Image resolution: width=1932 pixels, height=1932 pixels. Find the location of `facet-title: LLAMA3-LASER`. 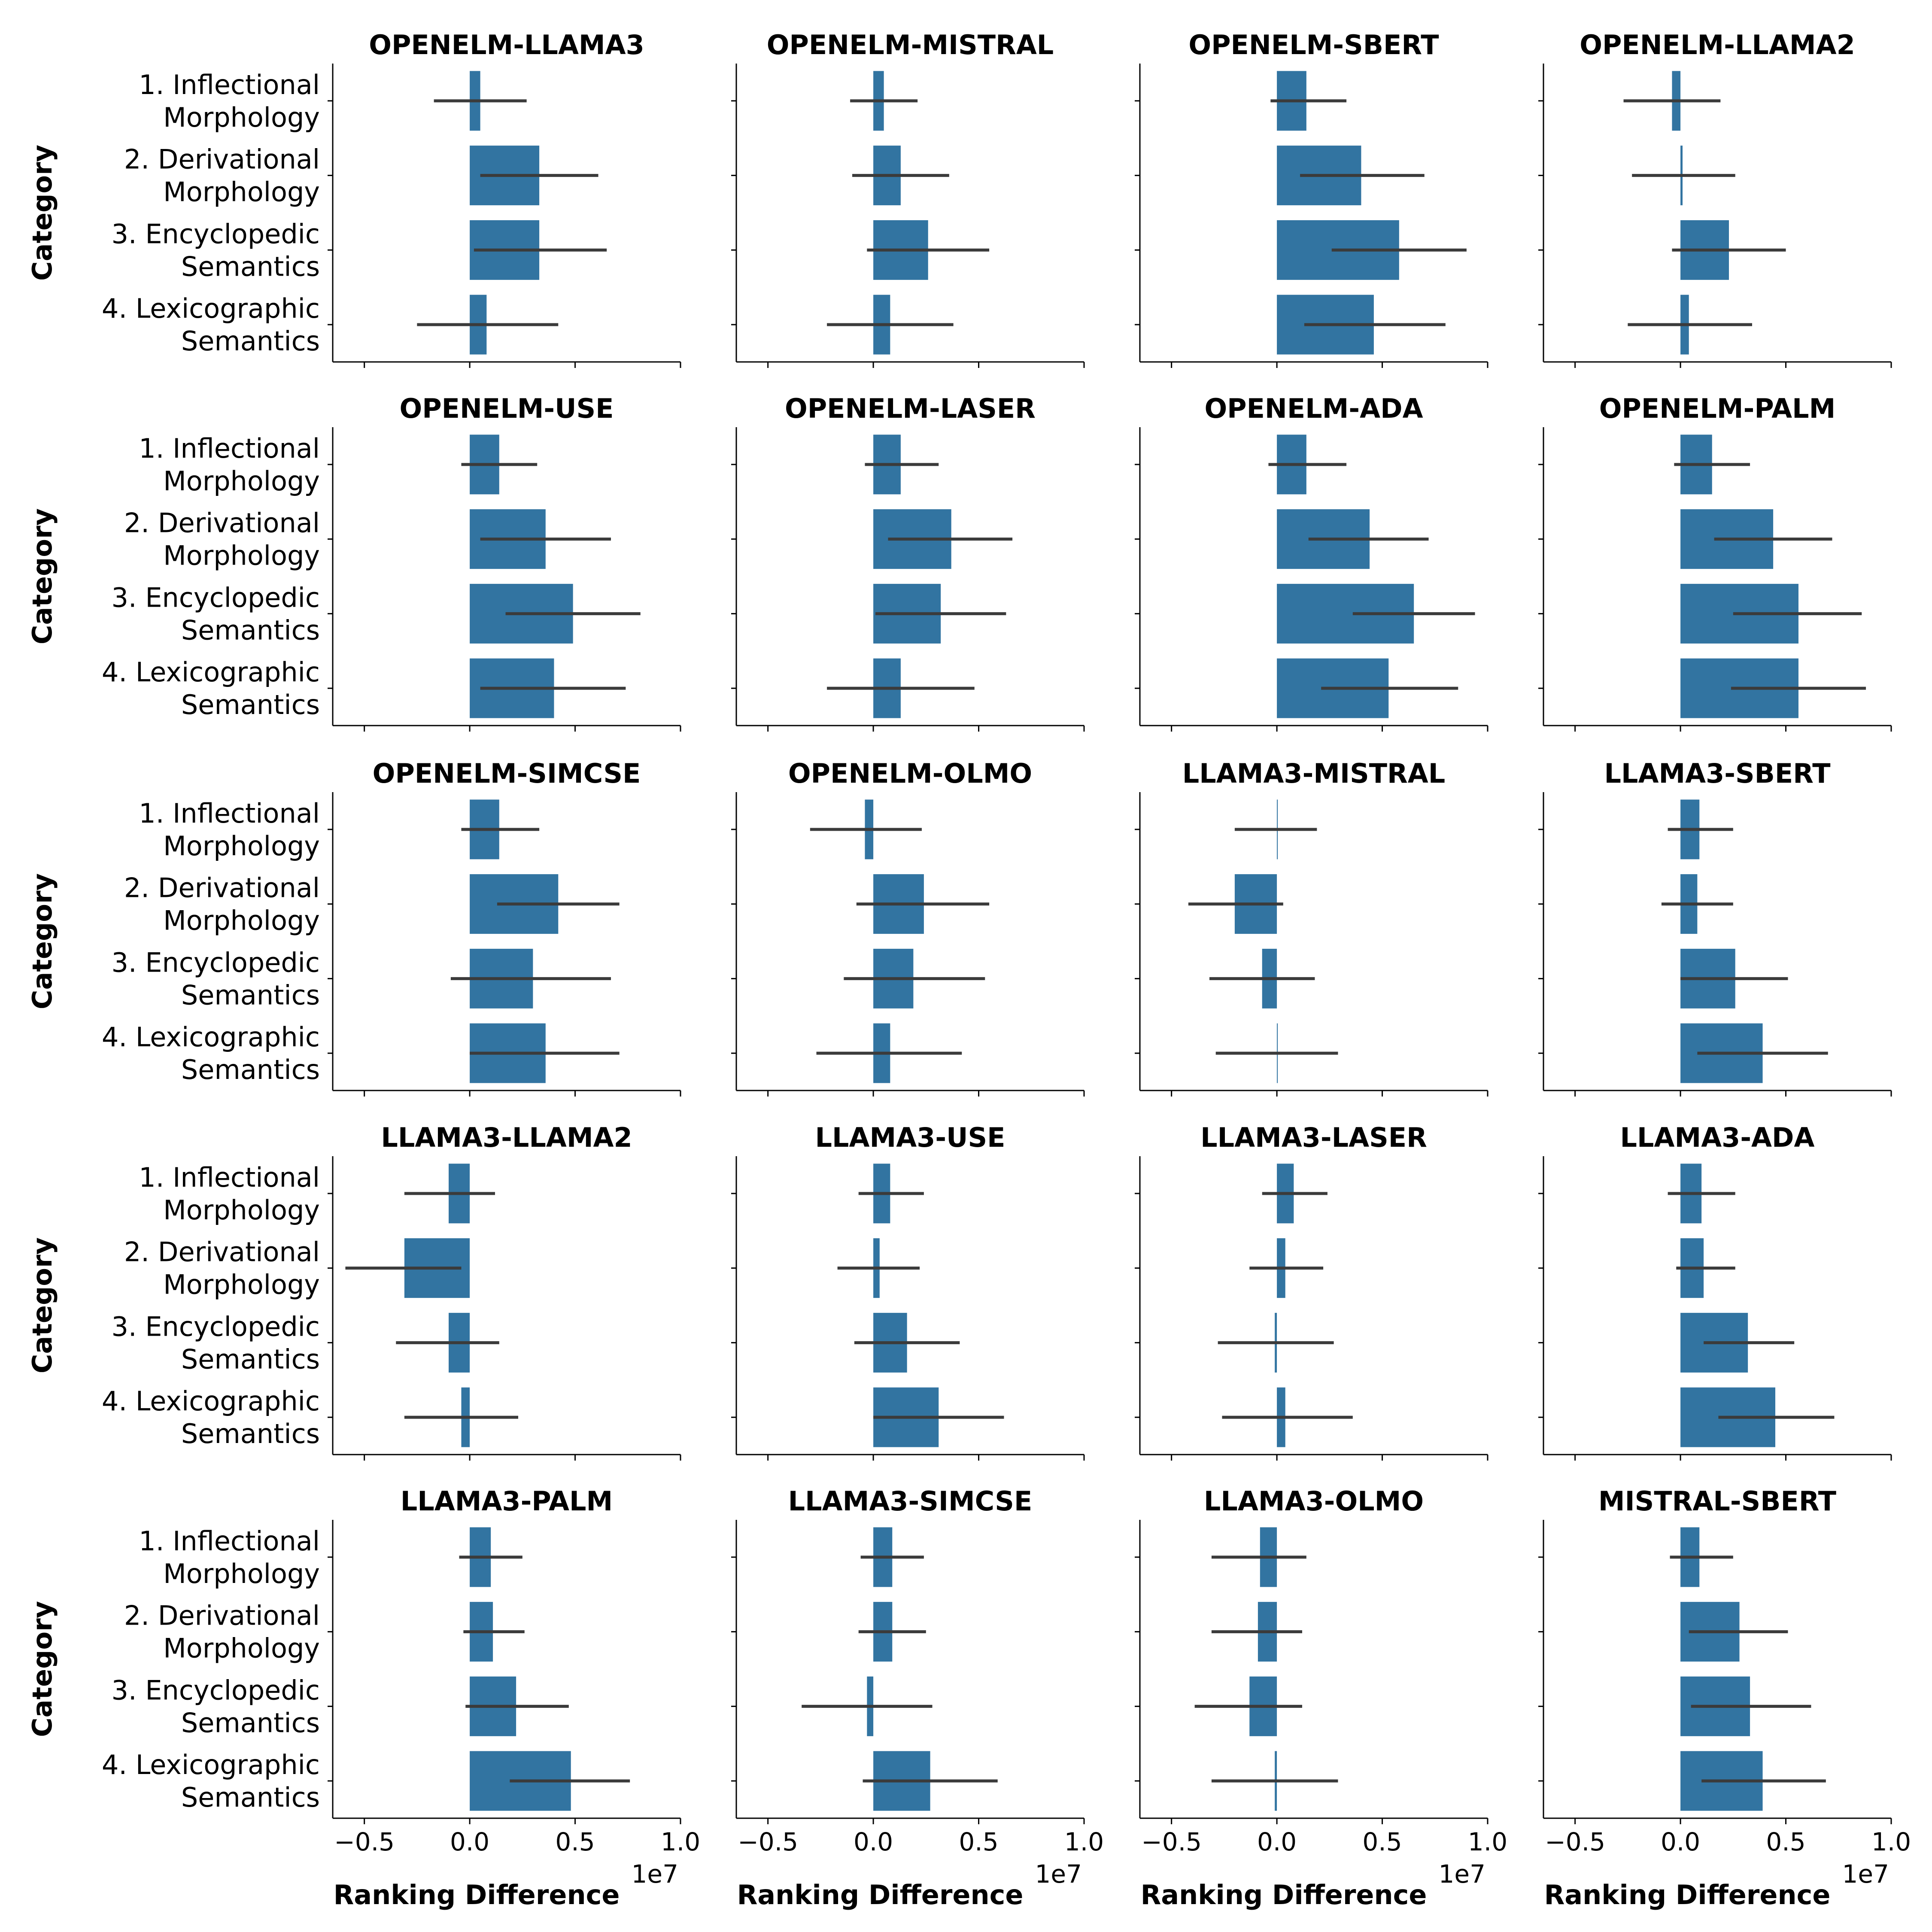

facet-title: LLAMA3-LASER is located at coordinates (1313, 1137).